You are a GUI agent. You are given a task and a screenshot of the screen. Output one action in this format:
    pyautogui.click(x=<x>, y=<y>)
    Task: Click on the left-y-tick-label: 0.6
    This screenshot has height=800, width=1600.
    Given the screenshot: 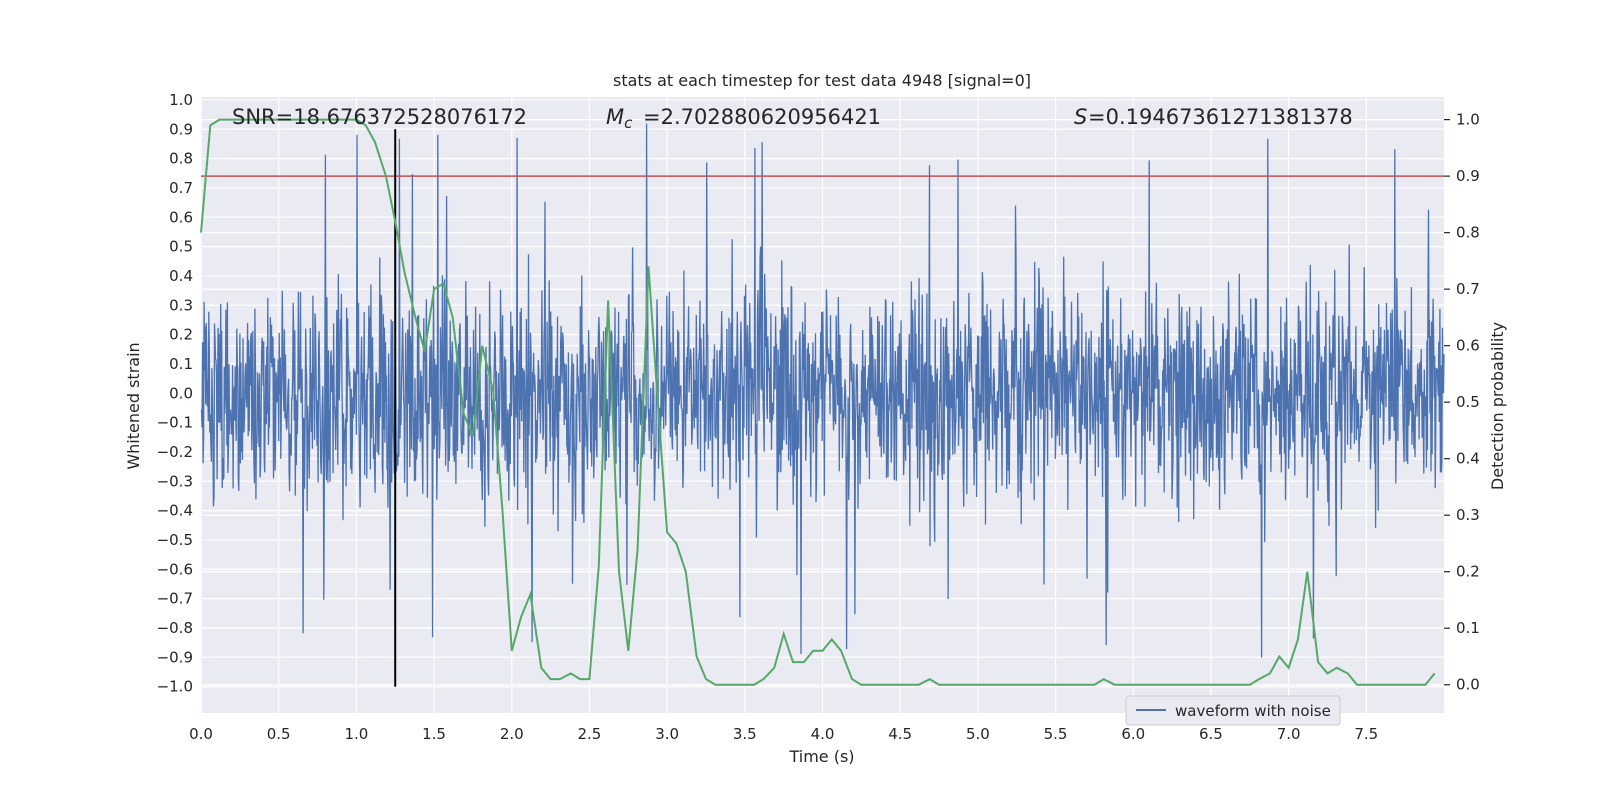 What is the action you would take?
    pyautogui.click(x=181, y=217)
    